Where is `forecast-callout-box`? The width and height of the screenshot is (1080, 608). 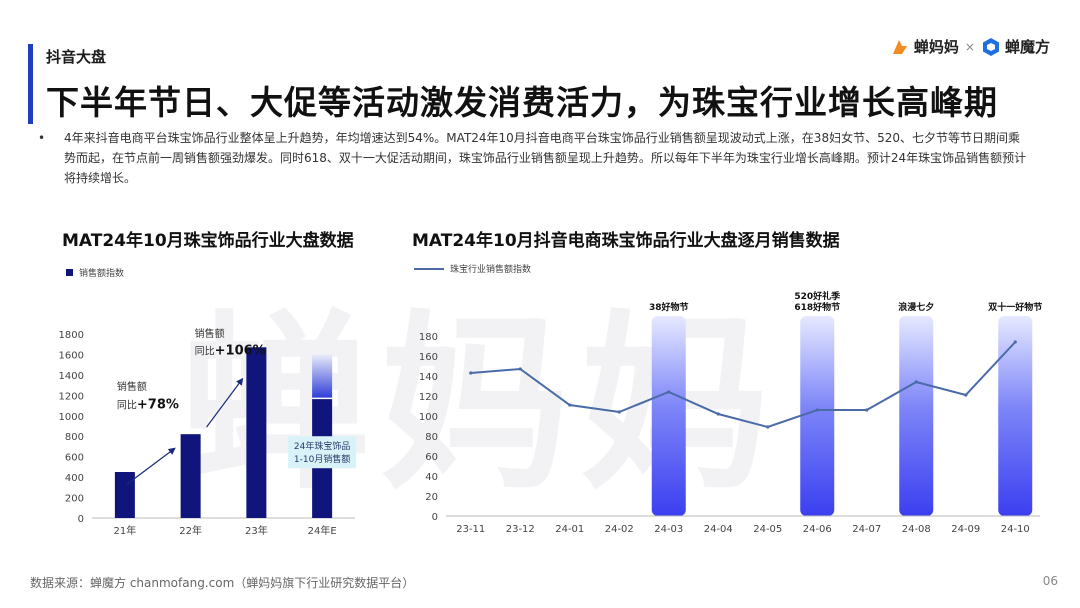 forecast-callout-box is located at coordinates (322, 452).